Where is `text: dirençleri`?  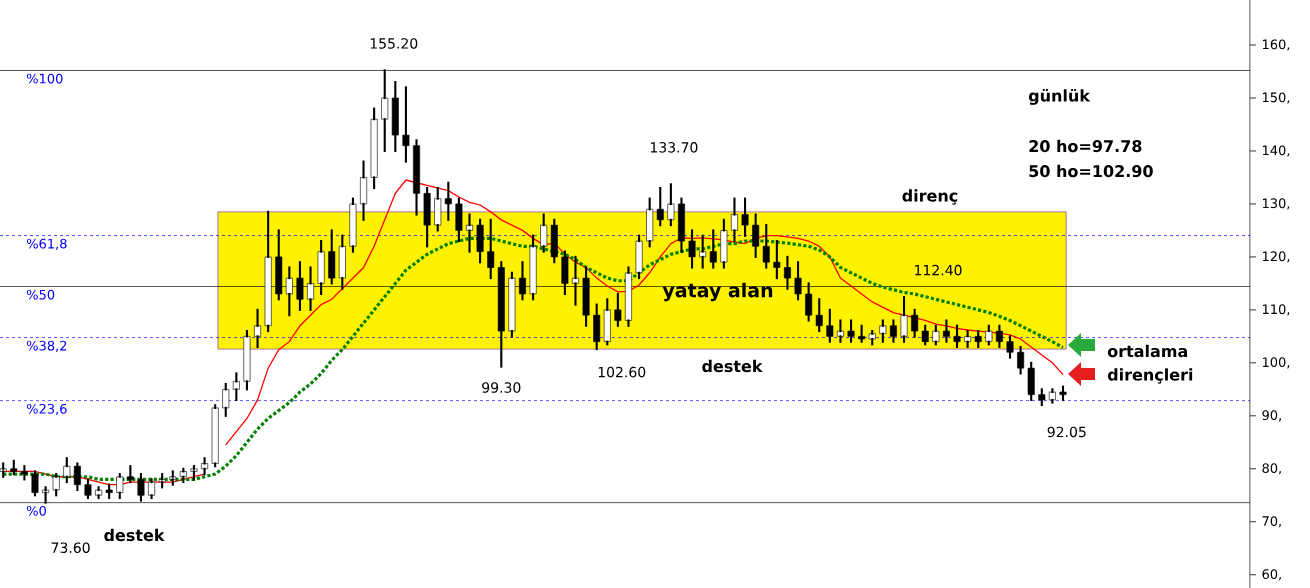
text: dirençleri is located at coordinates (1150, 376).